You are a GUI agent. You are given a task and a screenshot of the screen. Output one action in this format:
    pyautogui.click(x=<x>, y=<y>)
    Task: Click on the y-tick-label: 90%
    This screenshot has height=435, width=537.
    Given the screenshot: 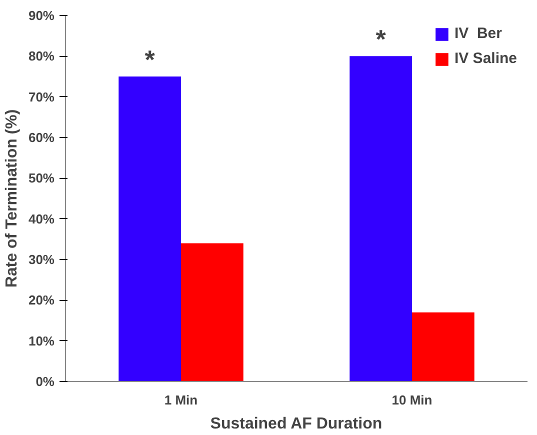 What is the action you would take?
    pyautogui.click(x=41, y=15)
    